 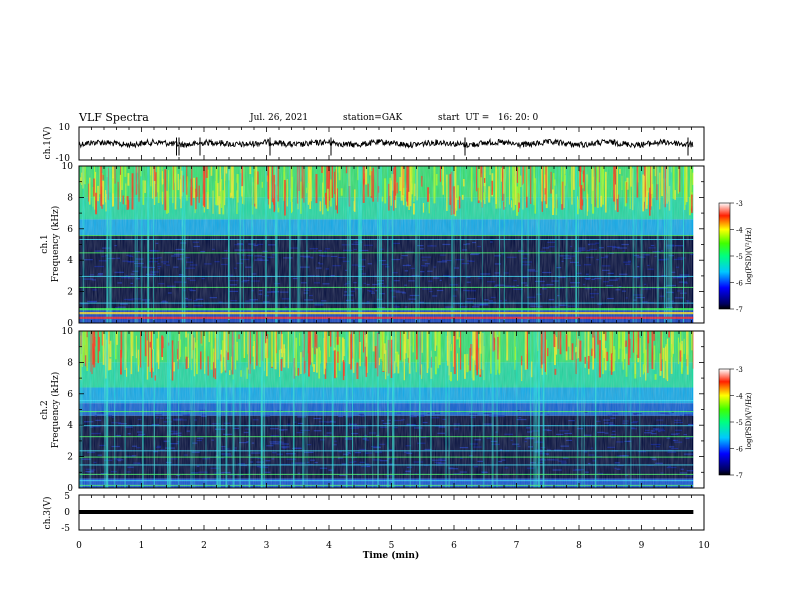 I want to click on ch3-waveform-ylabel: ch.3(V), so click(x=47, y=513).